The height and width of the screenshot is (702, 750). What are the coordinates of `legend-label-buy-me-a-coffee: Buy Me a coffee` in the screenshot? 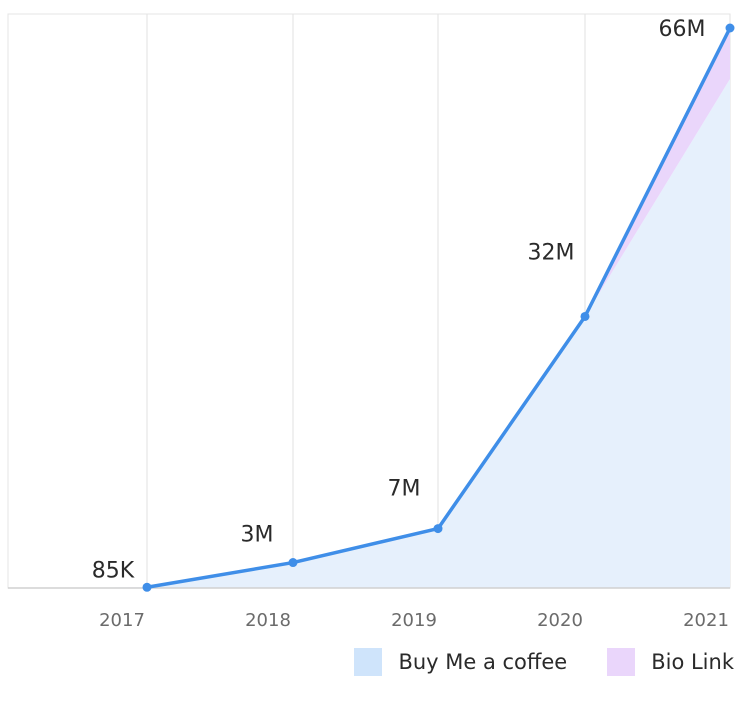 It's located at (483, 662).